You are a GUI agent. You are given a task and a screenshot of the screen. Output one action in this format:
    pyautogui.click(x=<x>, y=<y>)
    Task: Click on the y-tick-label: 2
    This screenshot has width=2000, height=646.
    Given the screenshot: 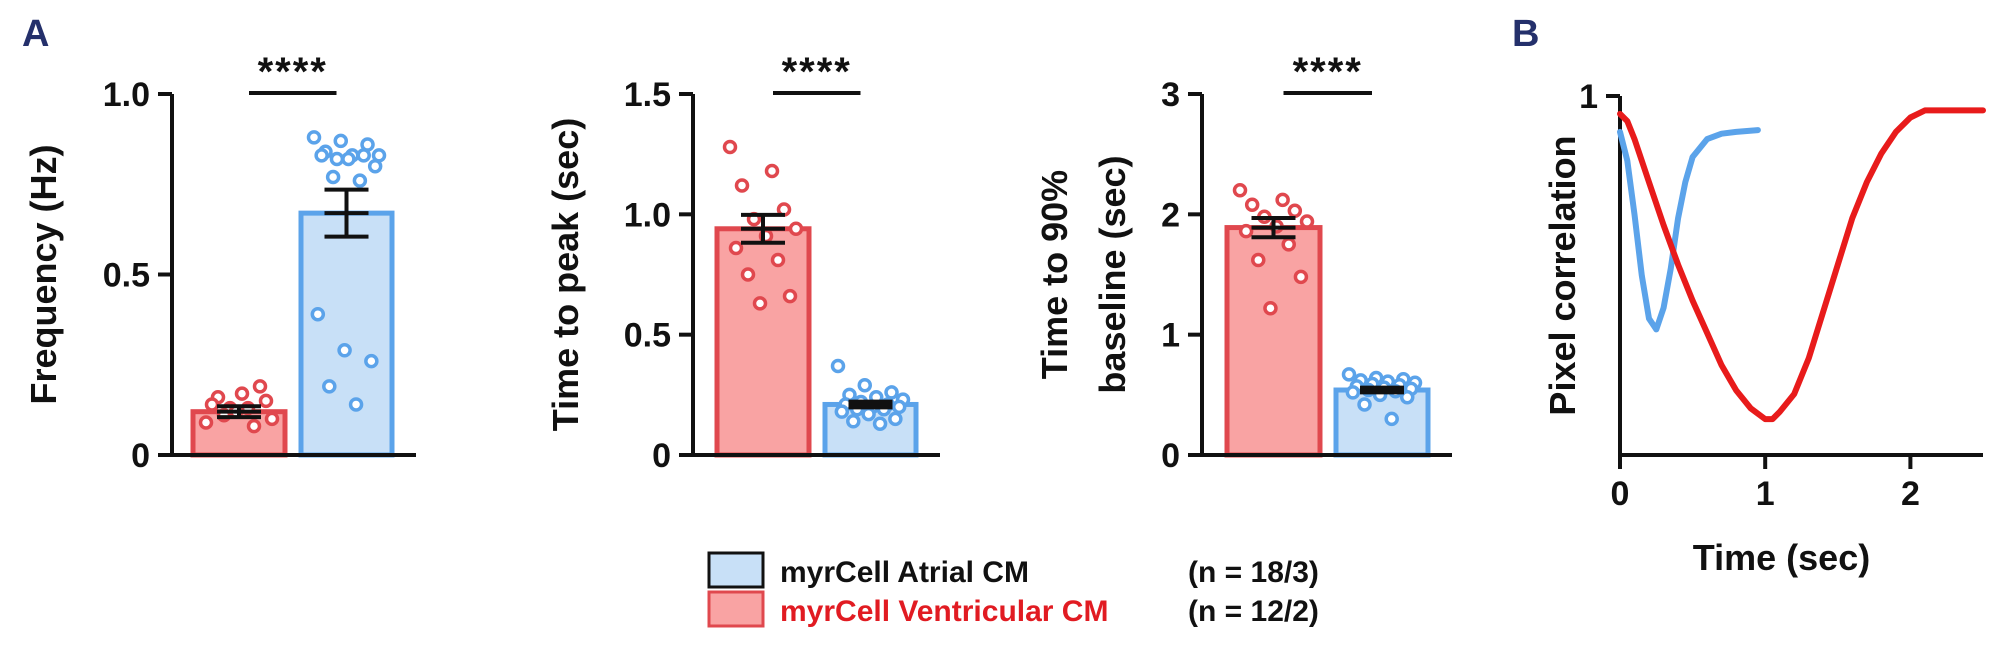 What is the action you would take?
    pyautogui.click(x=1170, y=215)
    